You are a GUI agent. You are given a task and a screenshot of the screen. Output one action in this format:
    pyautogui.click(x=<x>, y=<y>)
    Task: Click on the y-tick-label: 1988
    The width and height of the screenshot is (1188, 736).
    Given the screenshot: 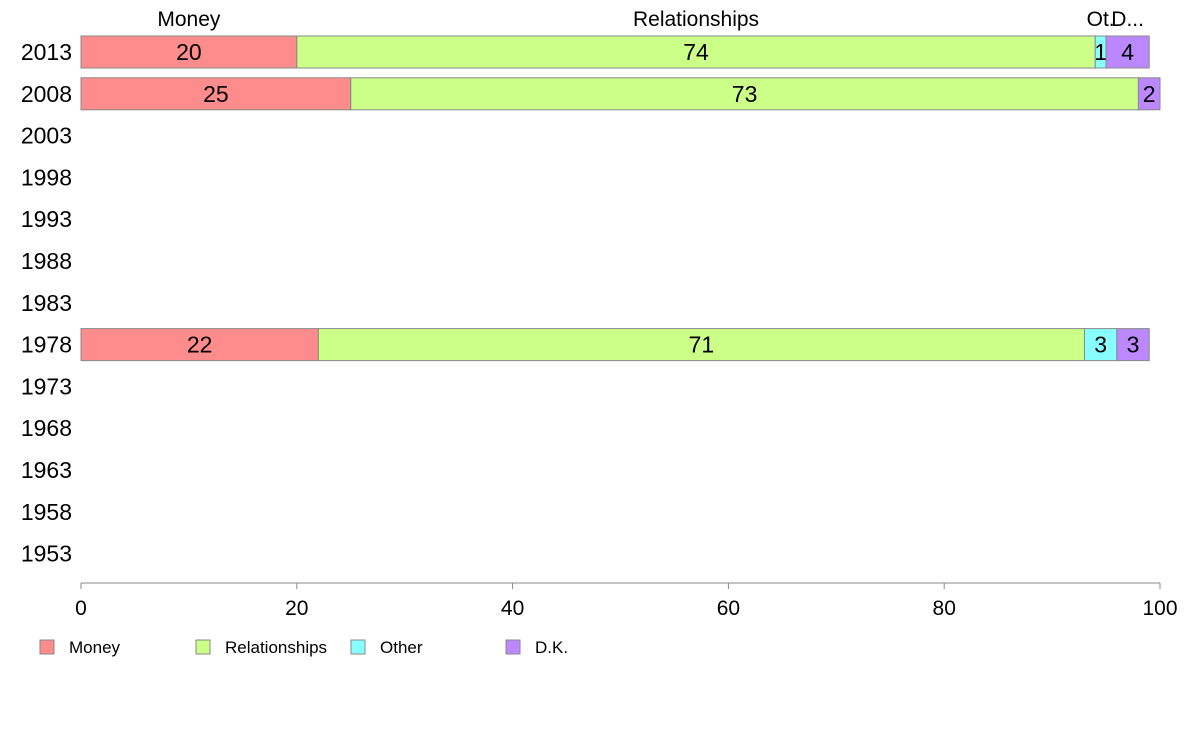 What is the action you would take?
    pyautogui.click(x=46, y=261)
    